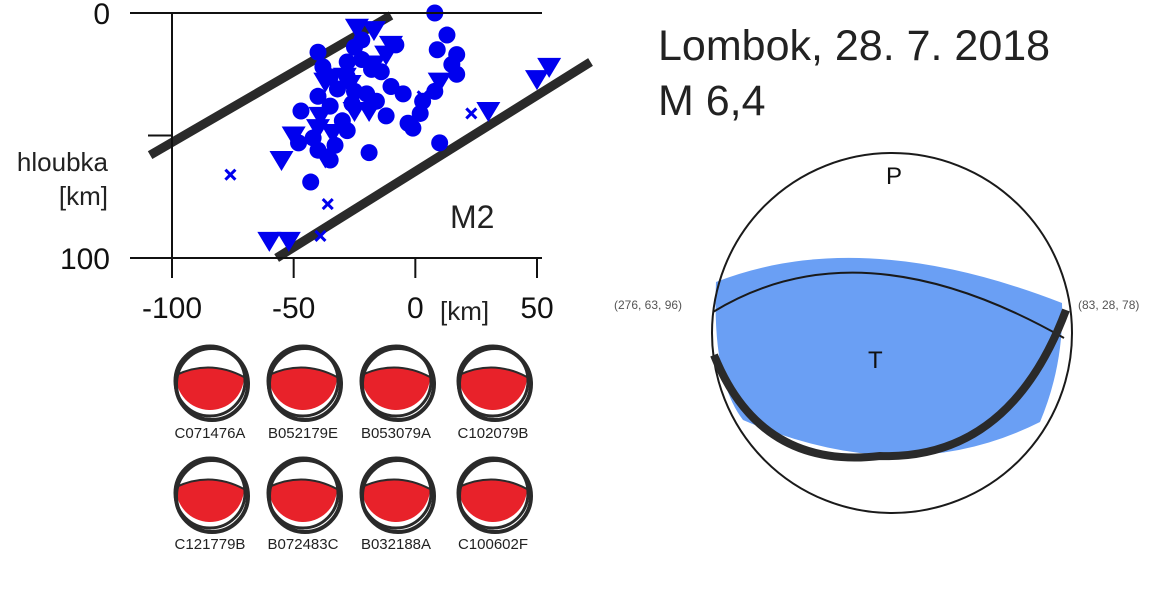 This screenshot has width=1155, height=612. What do you see at coordinates (493, 433) in the screenshot?
I see `beachball-label: C102079B` at bounding box center [493, 433].